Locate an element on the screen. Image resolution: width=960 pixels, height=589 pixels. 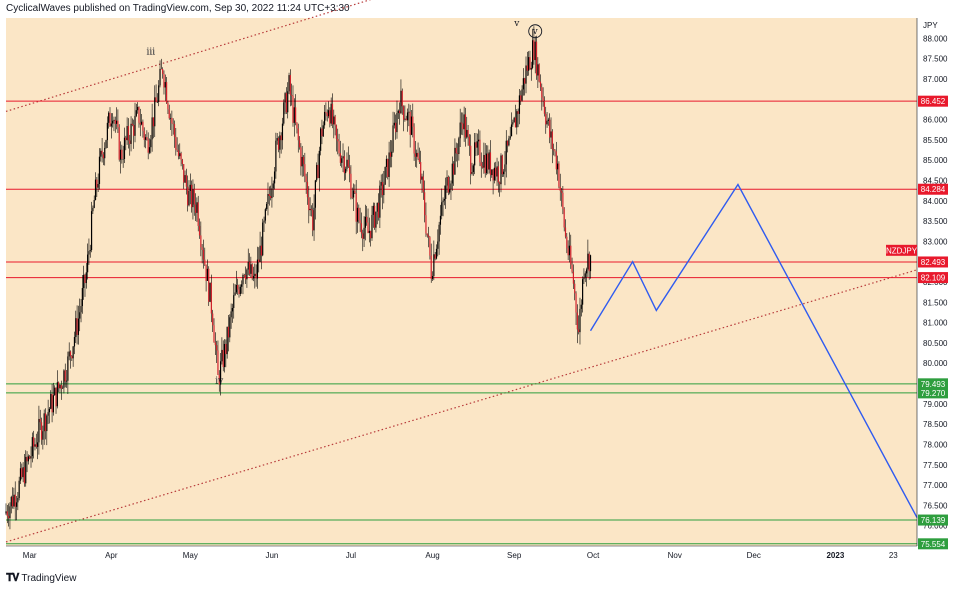
level-tag-82.493-bg is located at coordinates (933, 262).